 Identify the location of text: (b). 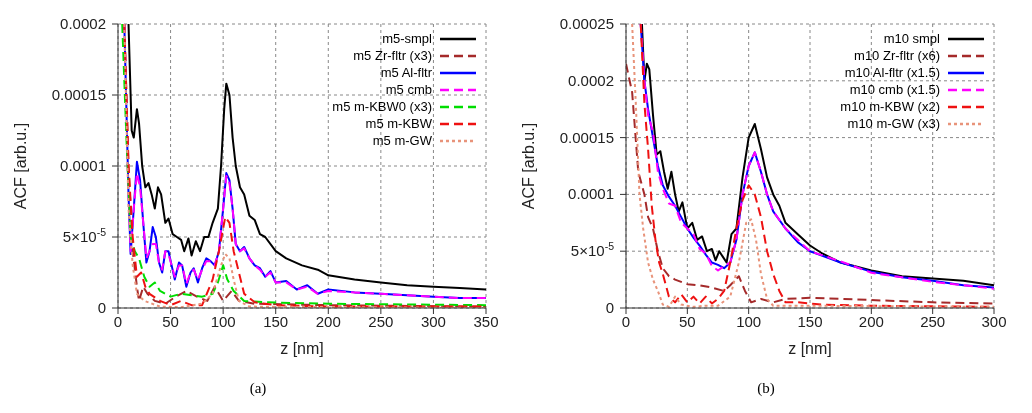
(766, 388).